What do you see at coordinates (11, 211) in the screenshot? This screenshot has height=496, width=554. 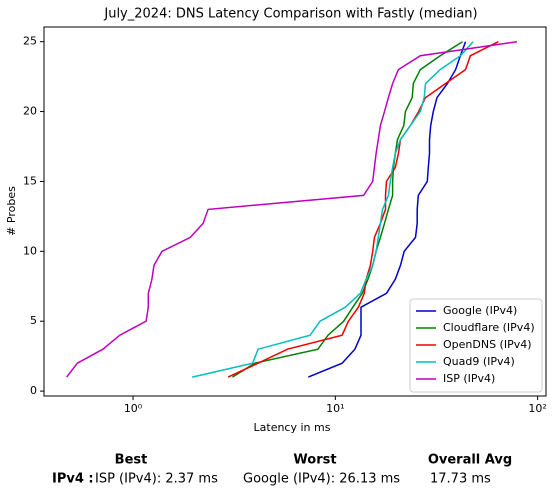 I see `y-axis-label: # Probes` at bounding box center [11, 211].